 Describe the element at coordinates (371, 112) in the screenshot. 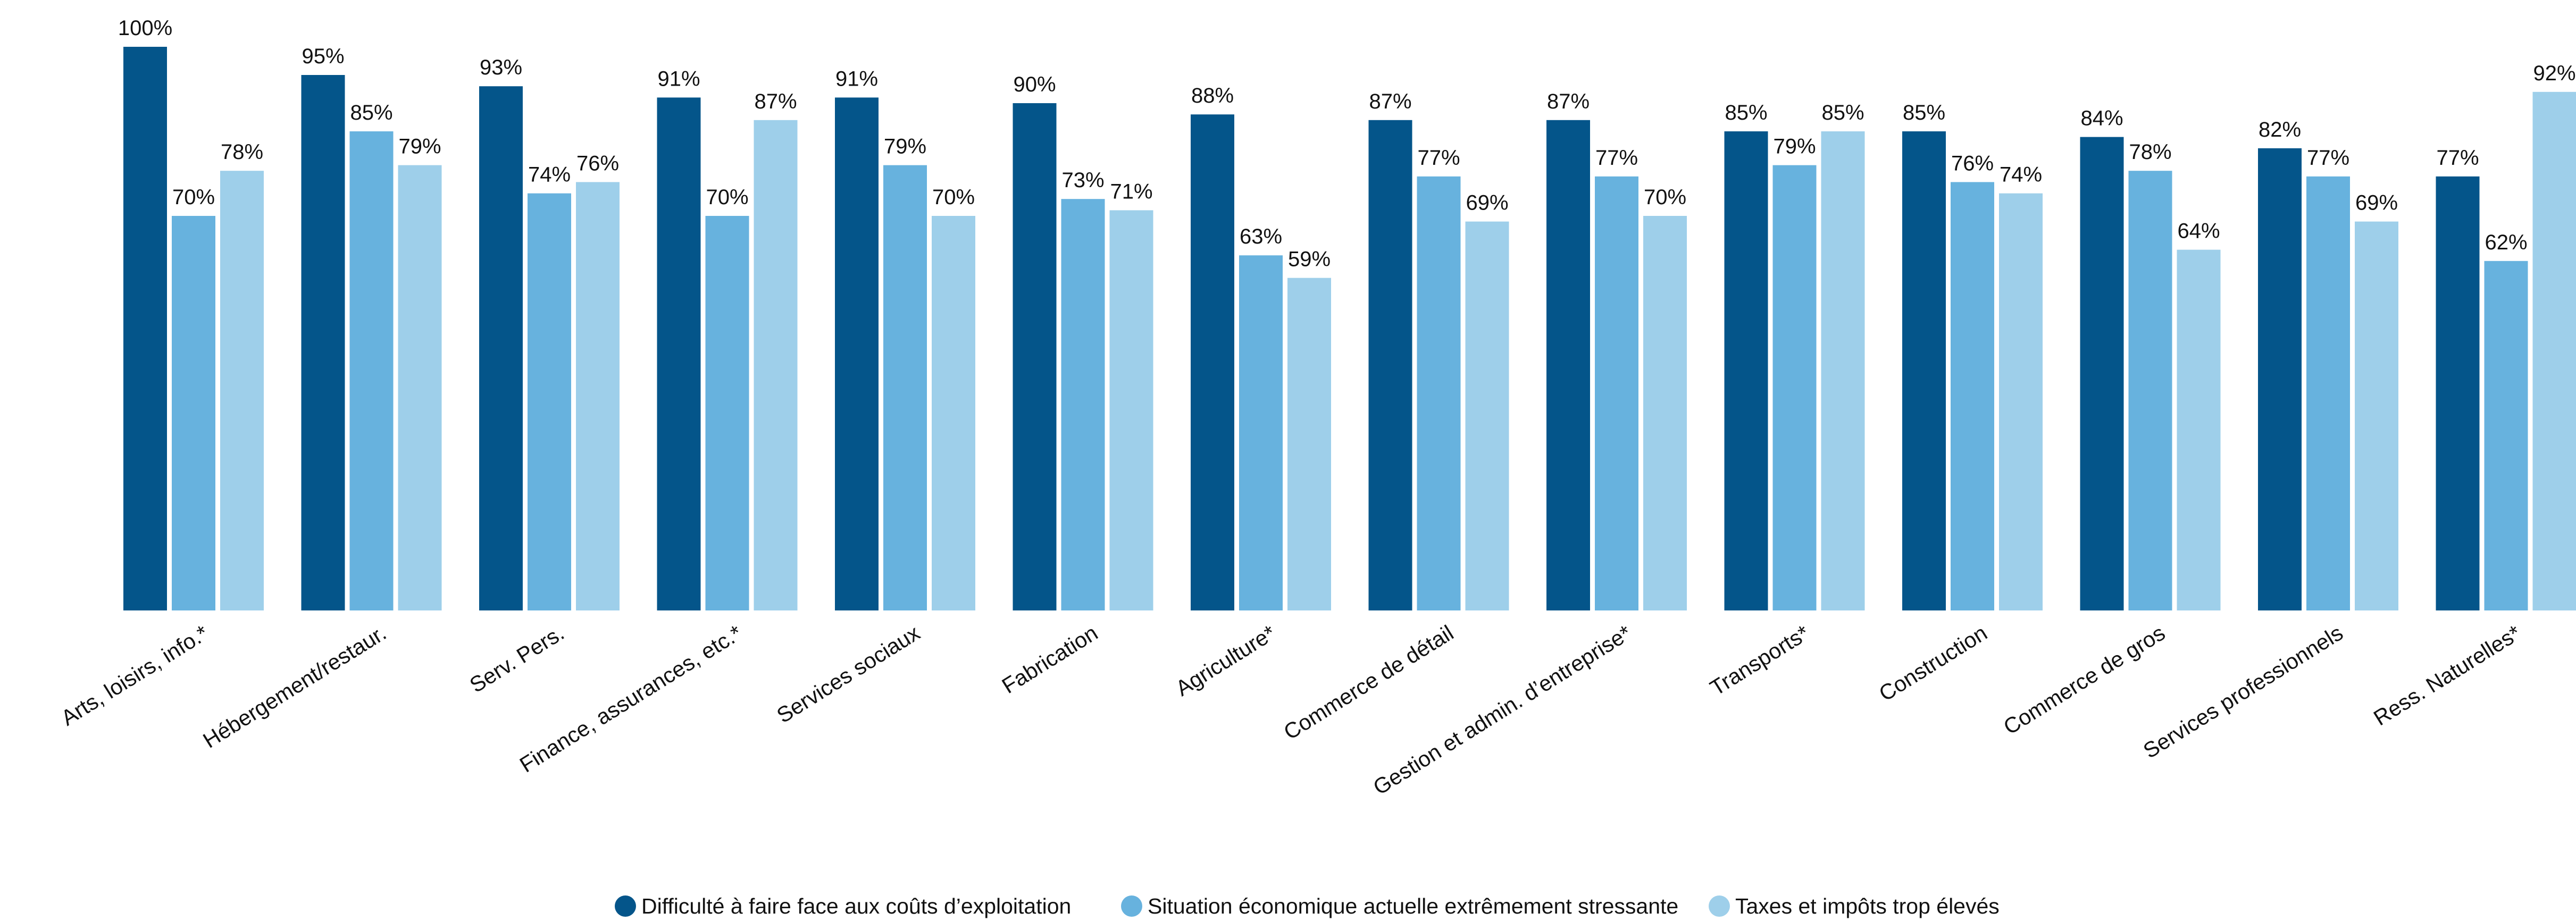

I see `value-label-s2-2: 85%` at that location.